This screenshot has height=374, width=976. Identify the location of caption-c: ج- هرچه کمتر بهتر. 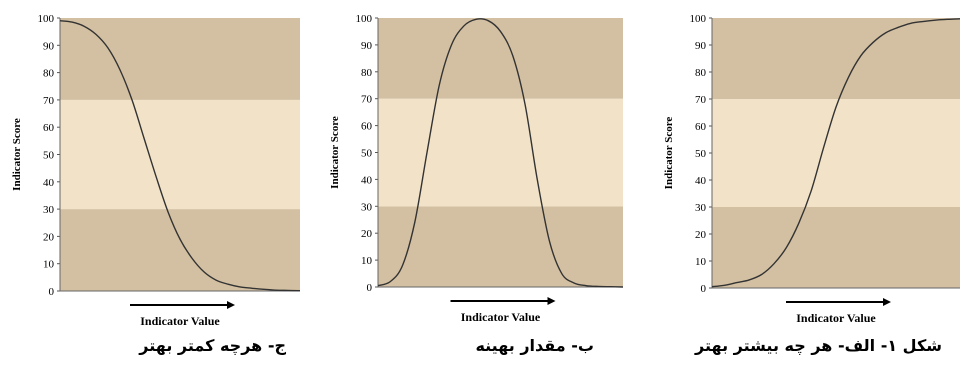
(212, 345).